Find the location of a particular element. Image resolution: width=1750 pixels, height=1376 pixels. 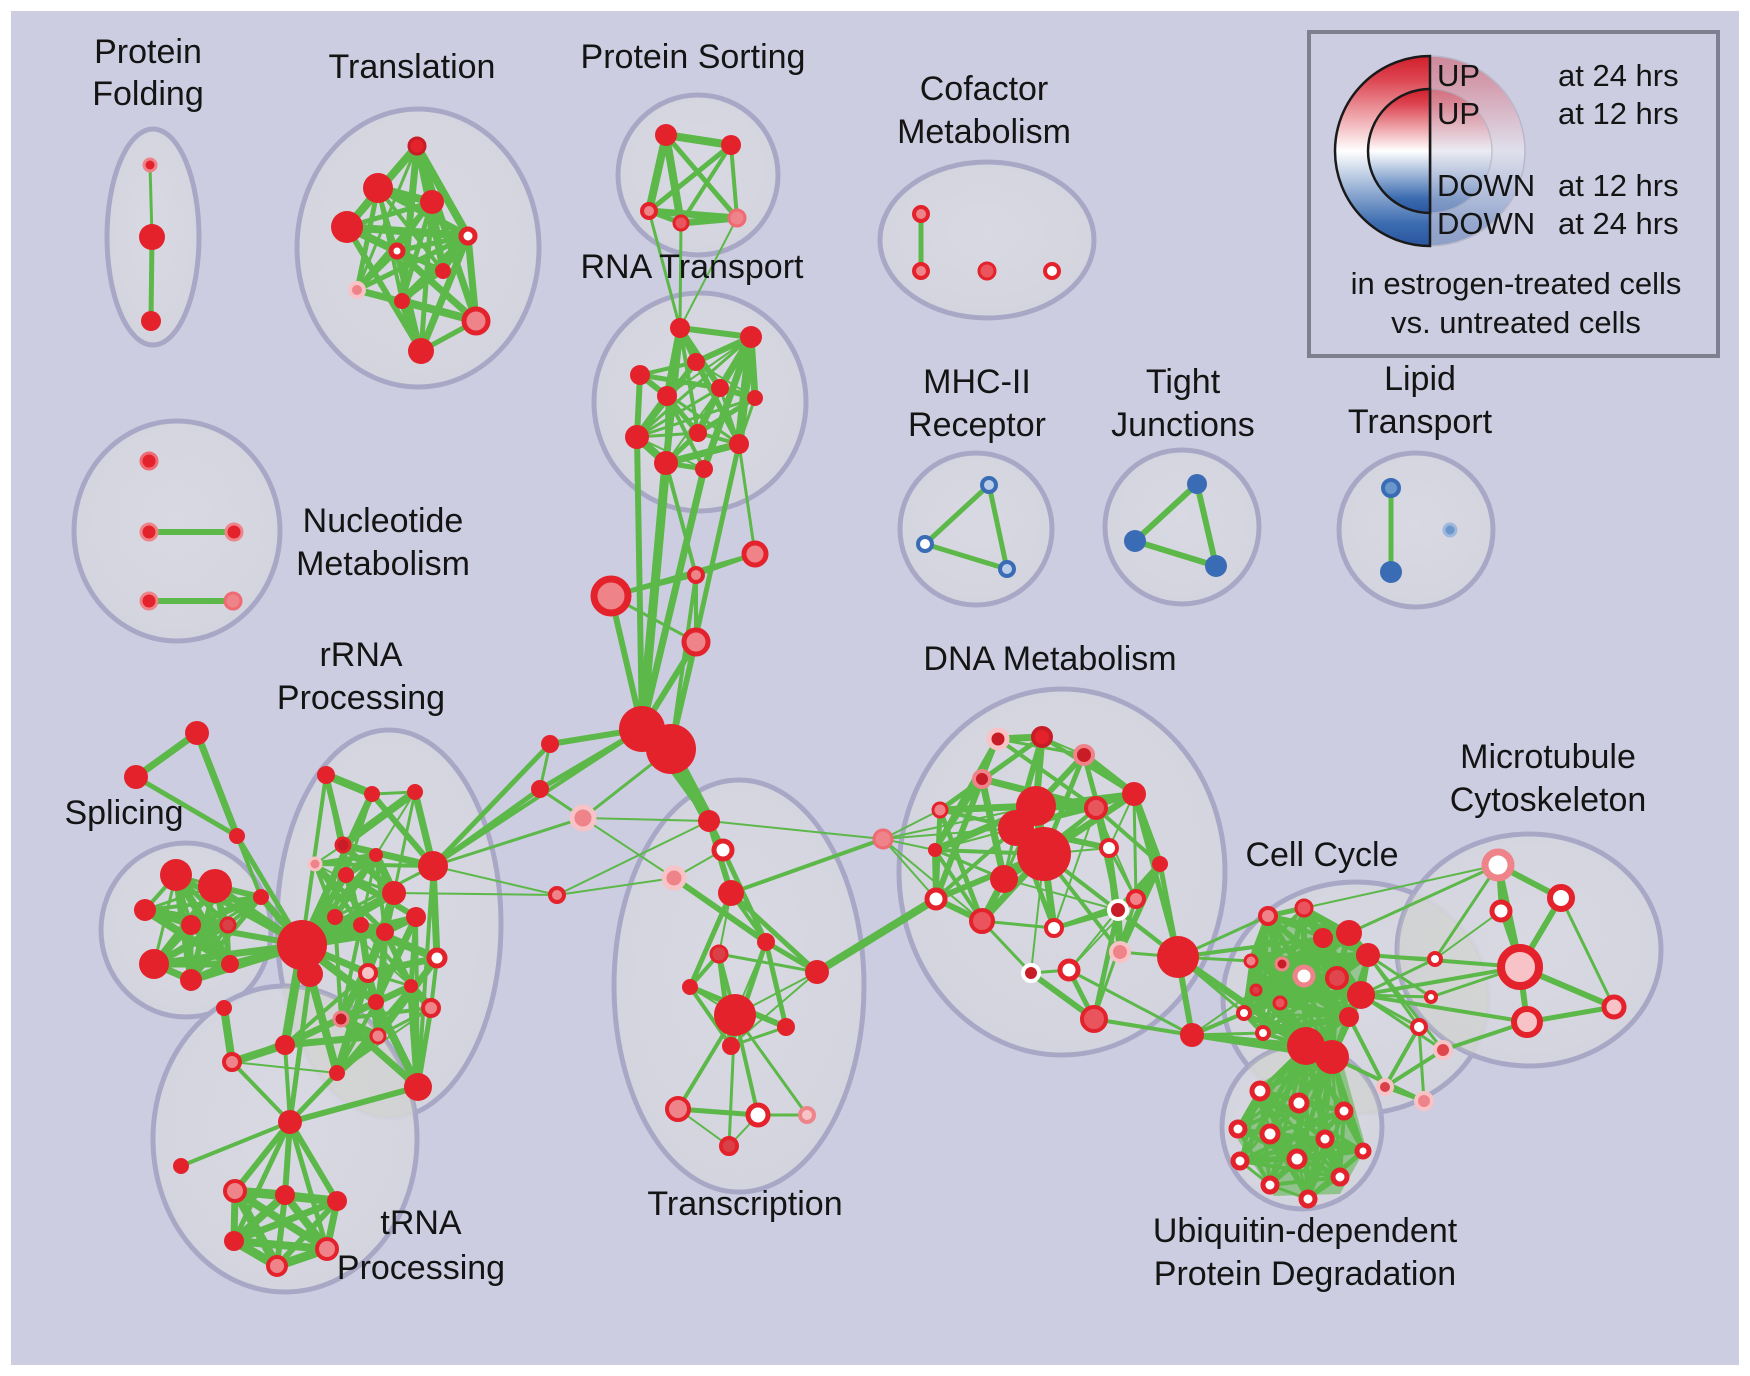

svg-text: Tight is located at coordinates (1183, 382).